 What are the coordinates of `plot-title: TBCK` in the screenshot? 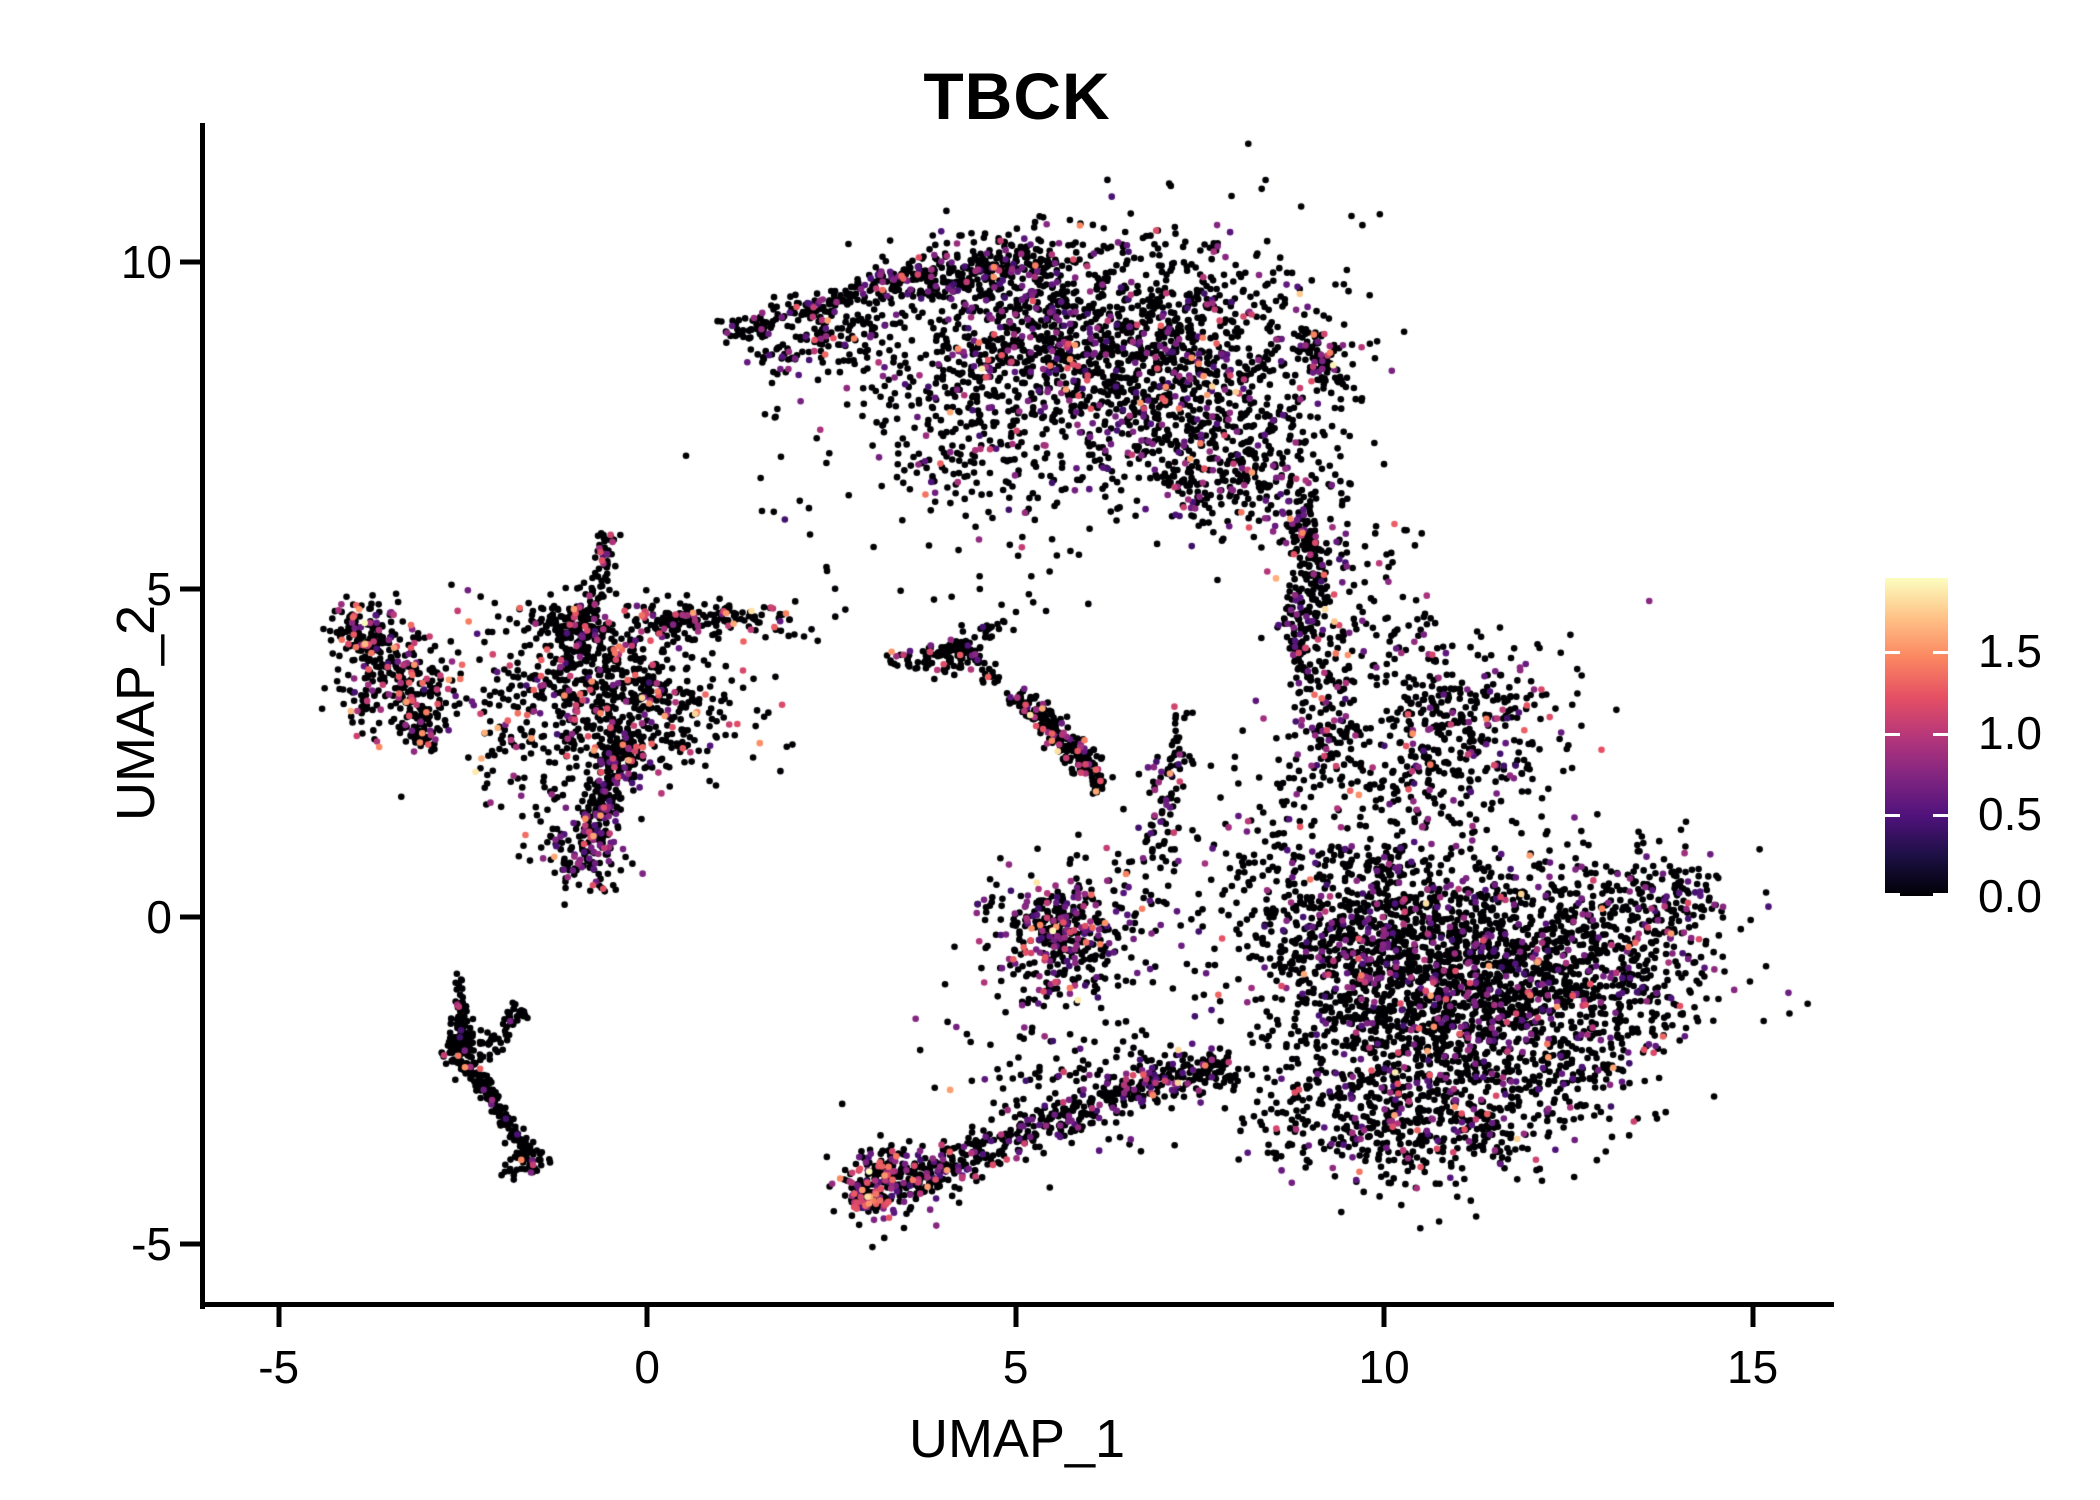 It's located at (1017, 96).